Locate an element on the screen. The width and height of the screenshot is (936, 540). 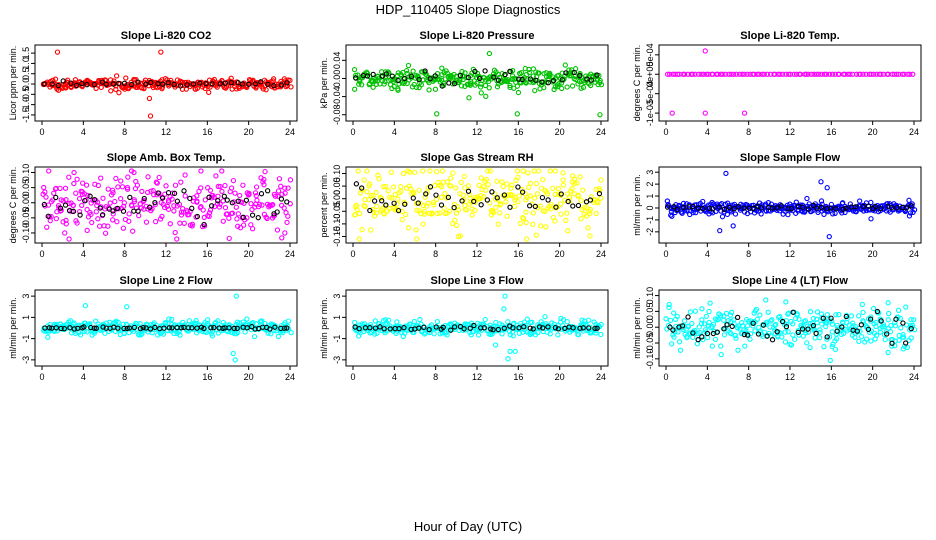
y-tick-label: 1 is located at coordinates (337, 317).